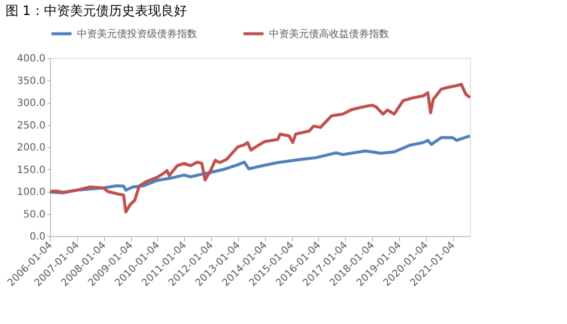 The height and width of the screenshot is (324, 567). What do you see at coordinates (31, 103) in the screenshot?
I see `y-tick-label: 300.0` at bounding box center [31, 103].